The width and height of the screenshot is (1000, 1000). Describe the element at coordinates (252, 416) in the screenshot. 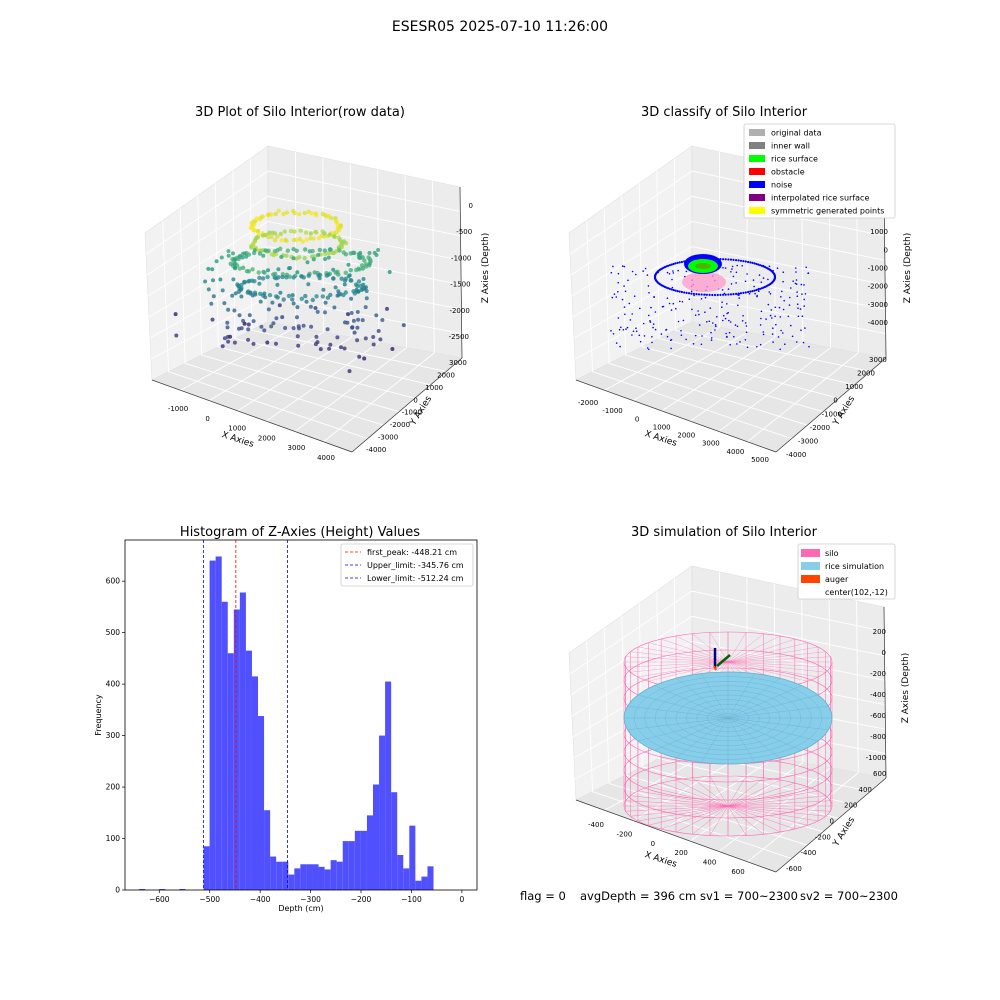

I see `x-axis-line` at that location.